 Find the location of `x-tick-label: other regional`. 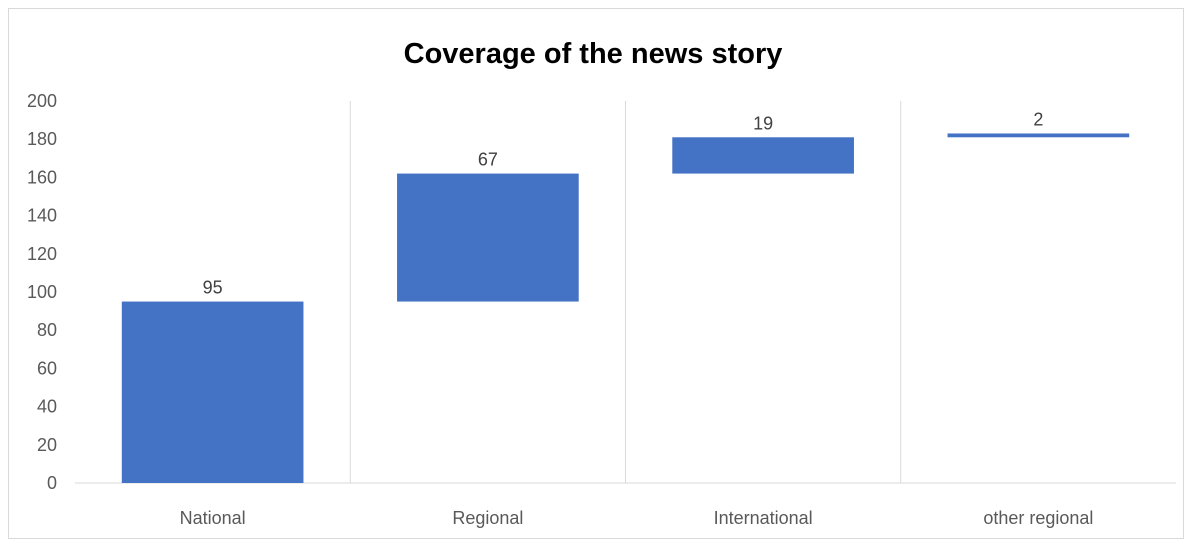

x-tick-label: other regional is located at coordinates (1038, 518).